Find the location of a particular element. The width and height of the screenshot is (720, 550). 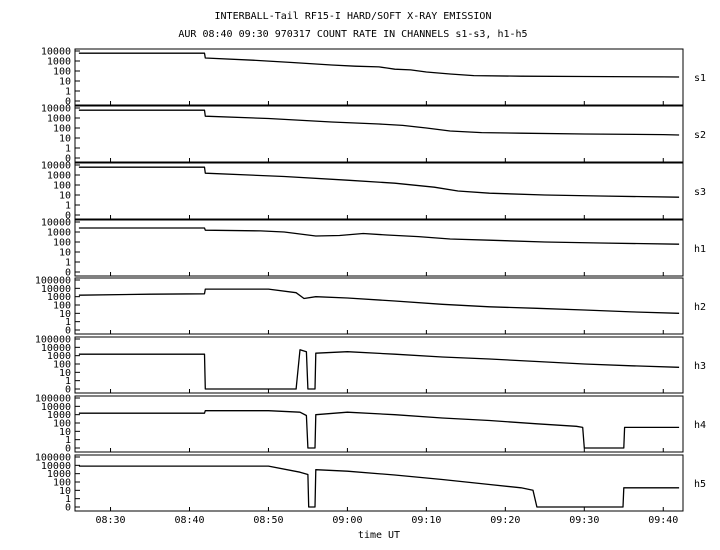

x-tick-label: 08:40 is located at coordinates (189, 520).